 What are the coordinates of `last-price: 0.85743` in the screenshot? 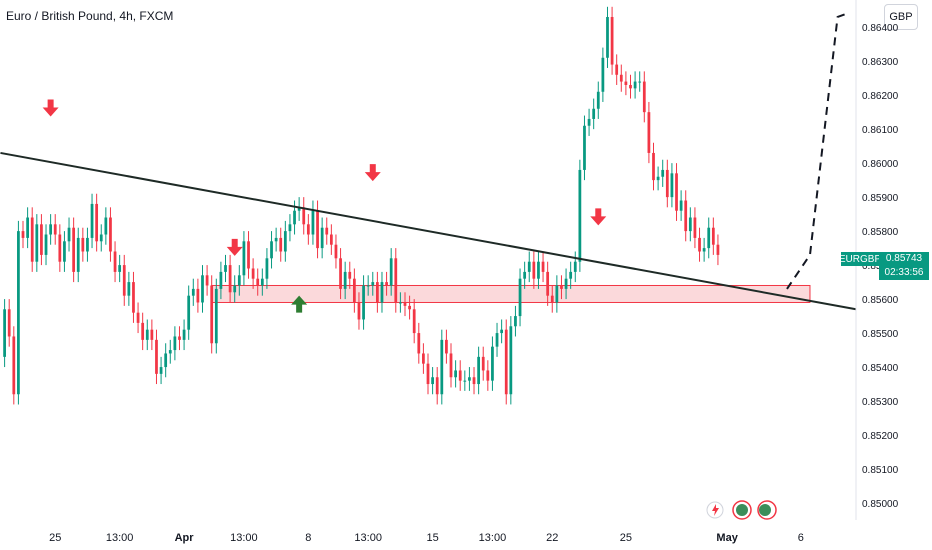 It's located at (904, 258).